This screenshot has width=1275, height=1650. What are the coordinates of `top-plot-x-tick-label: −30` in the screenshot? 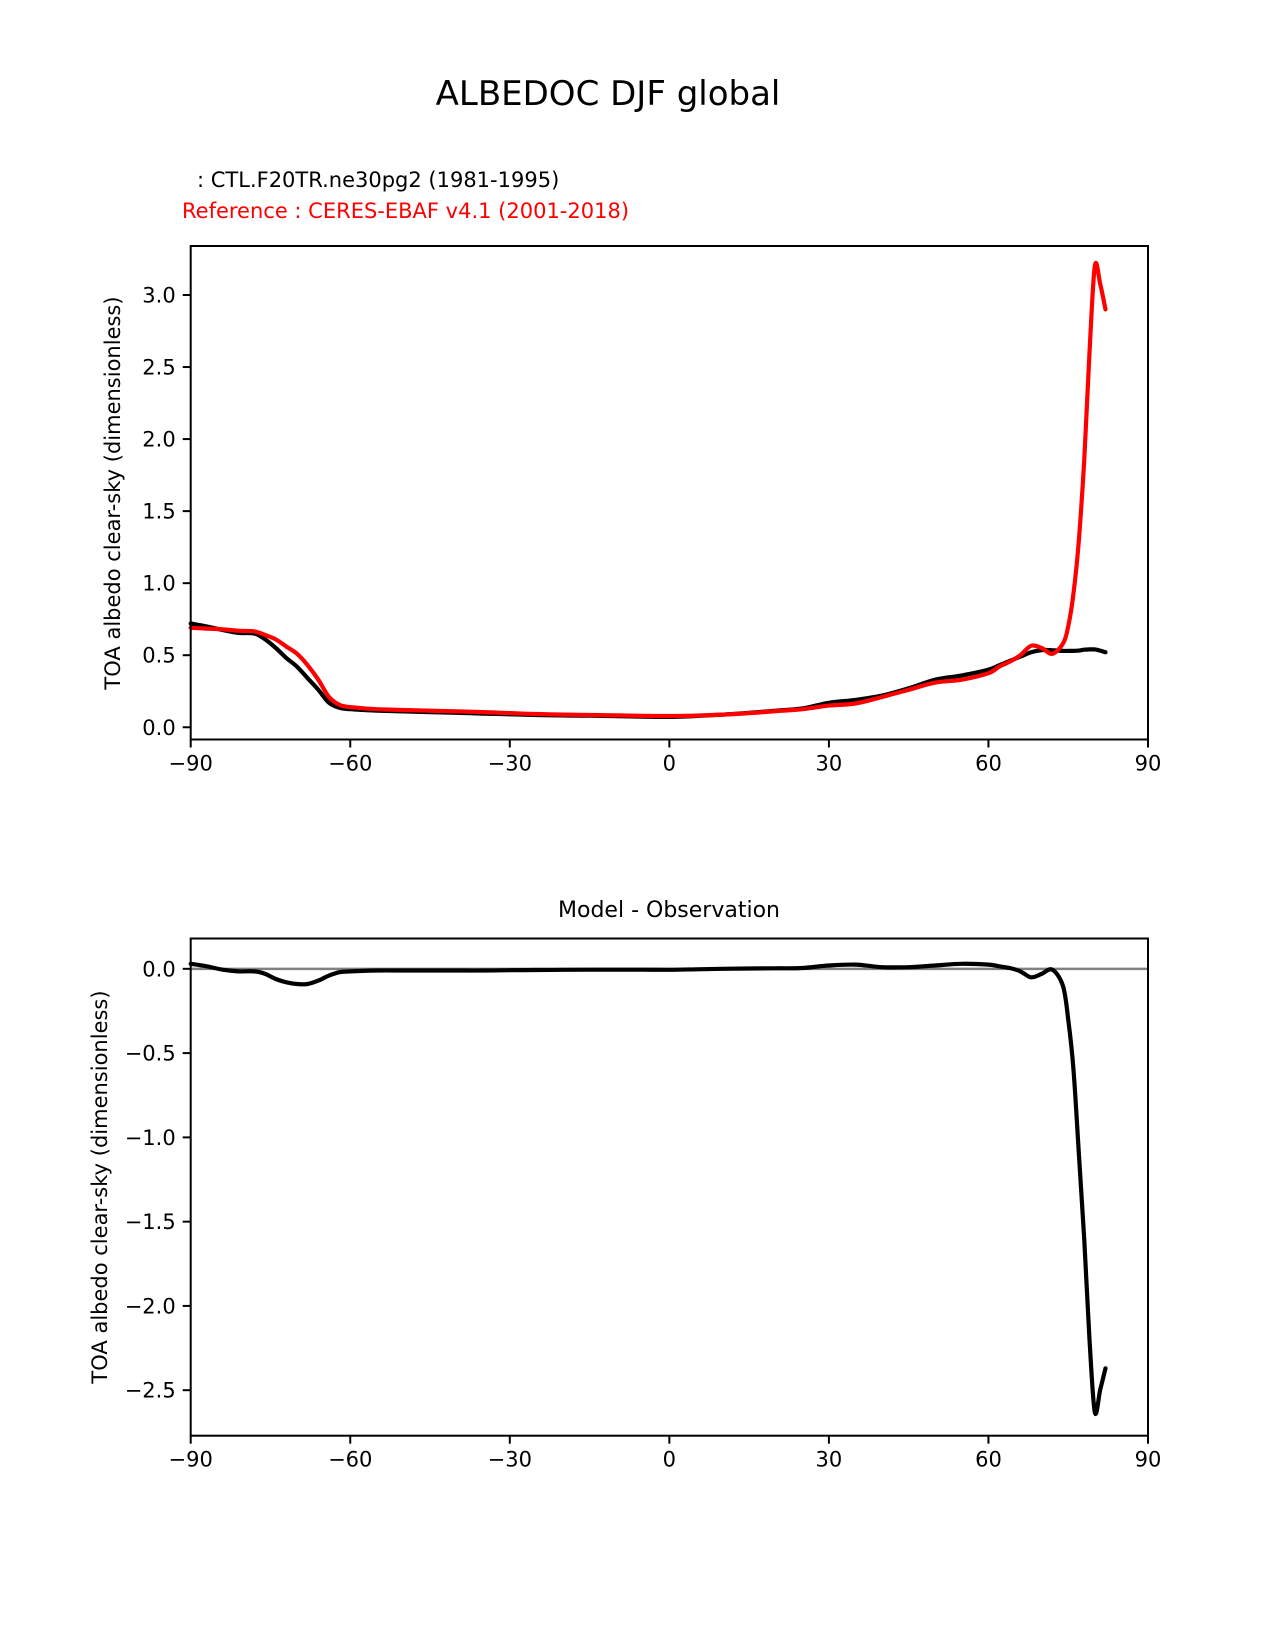 It's located at (510, 764).